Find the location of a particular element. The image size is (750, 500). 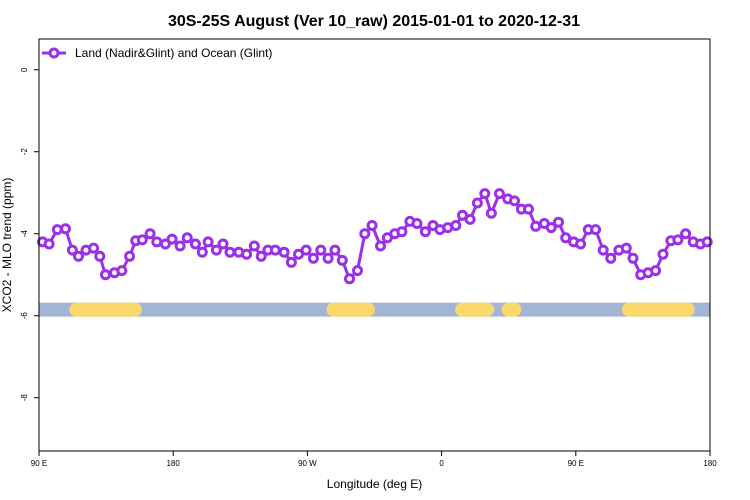

y-tick-label: -6 is located at coordinates (24, 316).